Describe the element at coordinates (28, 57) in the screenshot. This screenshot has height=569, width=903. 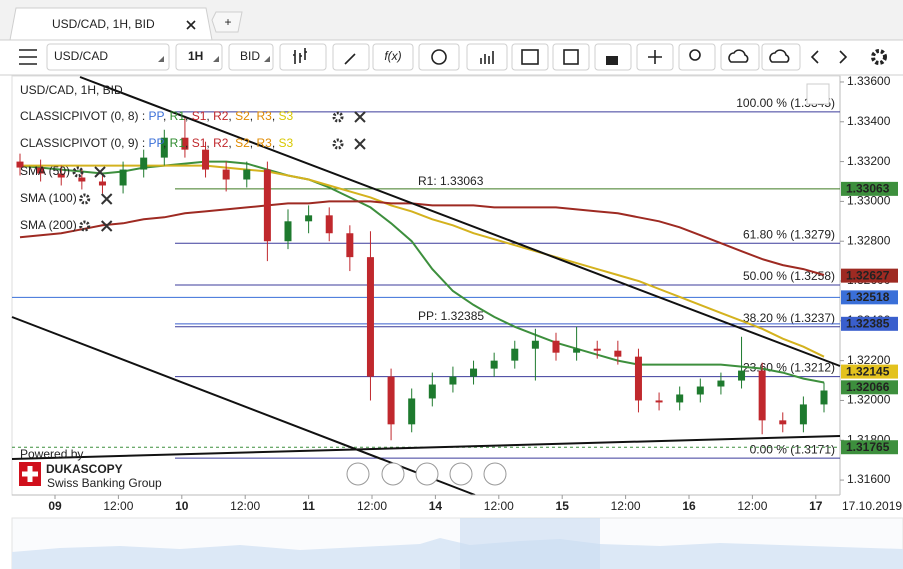
I see `menu-button` at that location.